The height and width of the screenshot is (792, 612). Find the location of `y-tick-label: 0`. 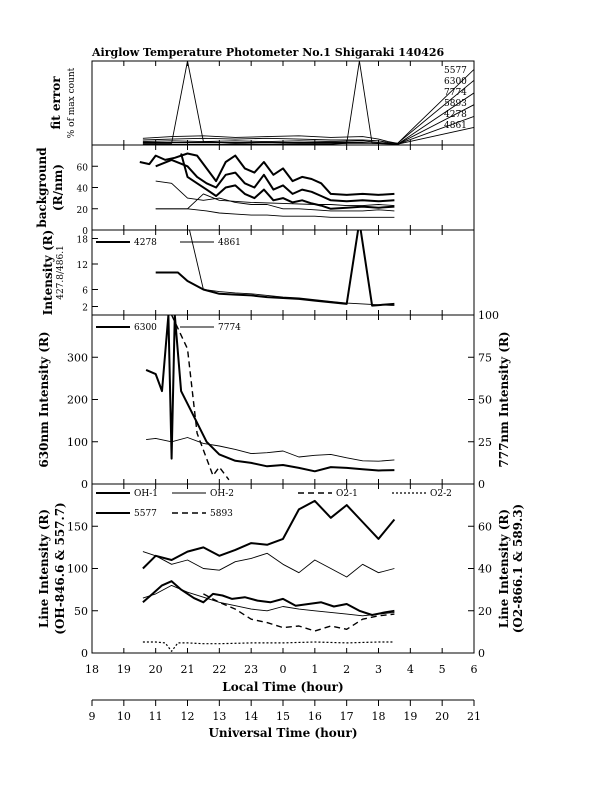

y-tick-label: 0 is located at coordinates (84, 484).